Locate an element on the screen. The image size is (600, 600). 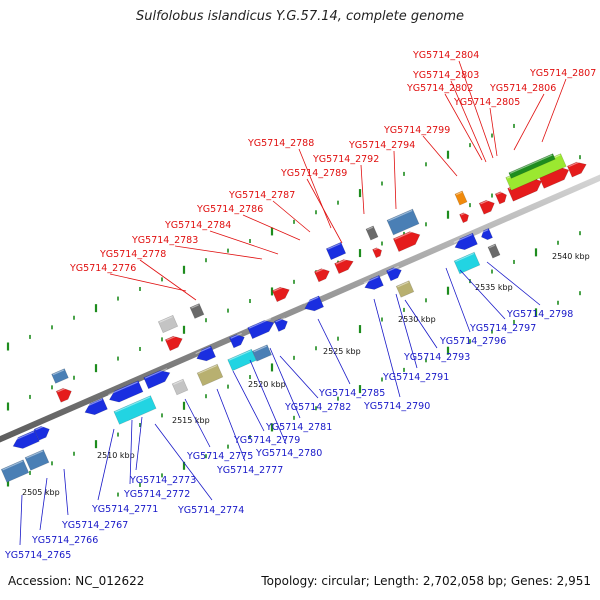
gene-label-top: YG5714_2786 is located at coordinates (229, 209).